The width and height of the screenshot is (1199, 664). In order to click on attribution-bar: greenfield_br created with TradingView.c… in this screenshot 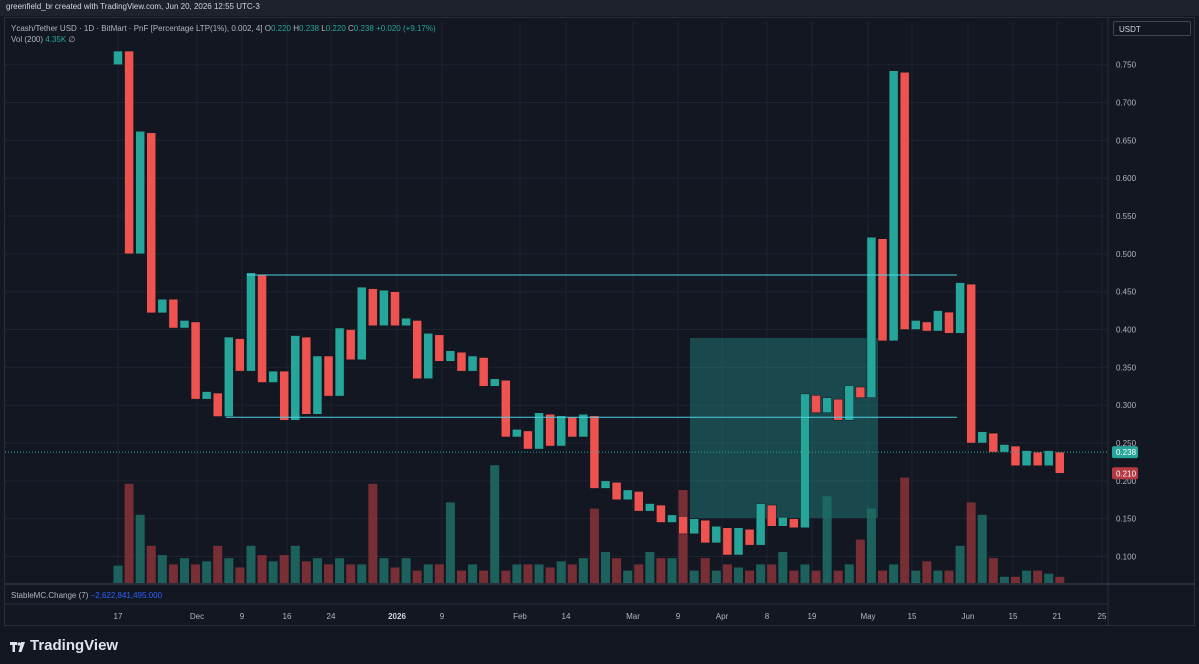, I will do `click(599, 8)`.